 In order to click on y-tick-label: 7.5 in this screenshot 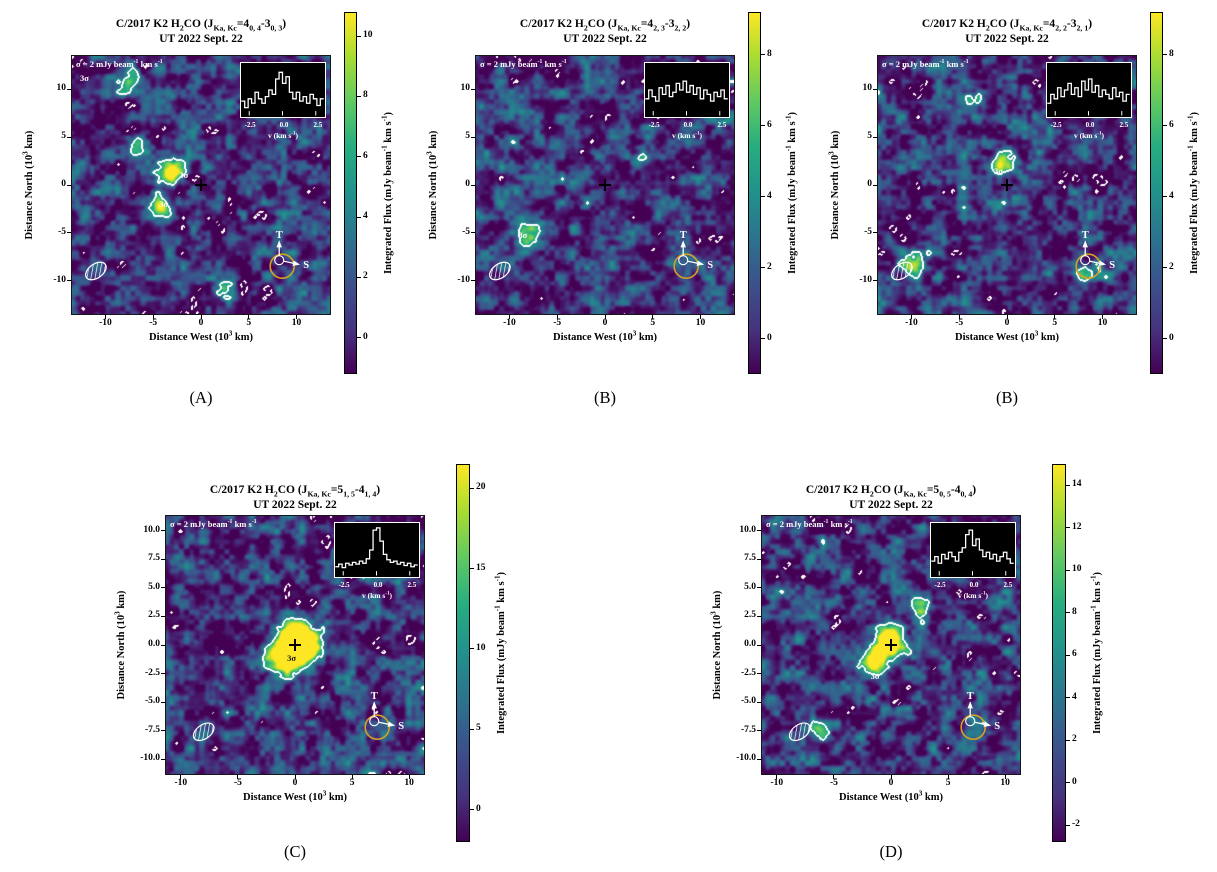, I will do `click(750, 558)`.